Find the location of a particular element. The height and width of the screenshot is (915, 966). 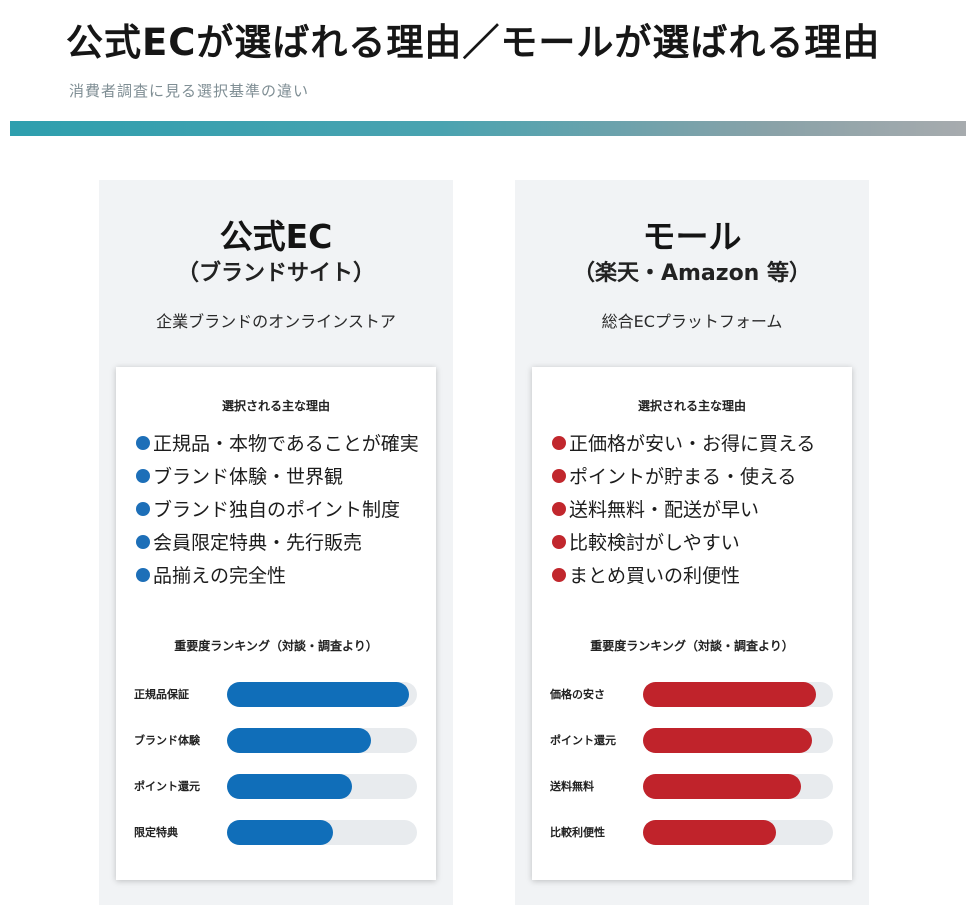

reason-text: 比較検討がしやすい is located at coordinates (654, 543).